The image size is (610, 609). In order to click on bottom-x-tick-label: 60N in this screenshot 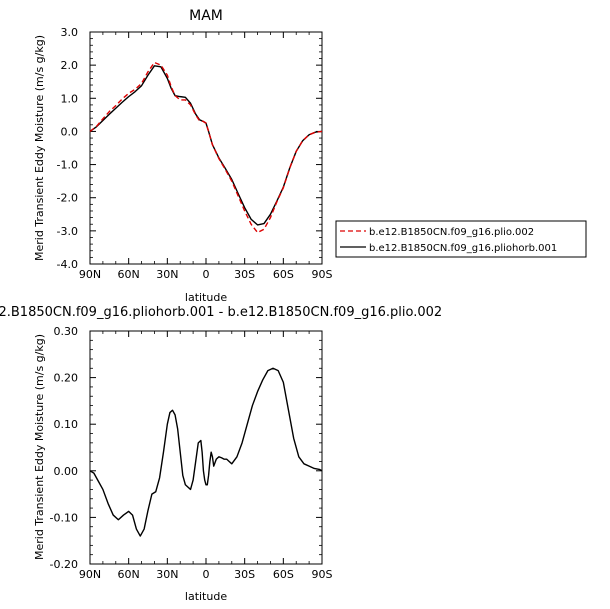, I will do `click(129, 574)`.